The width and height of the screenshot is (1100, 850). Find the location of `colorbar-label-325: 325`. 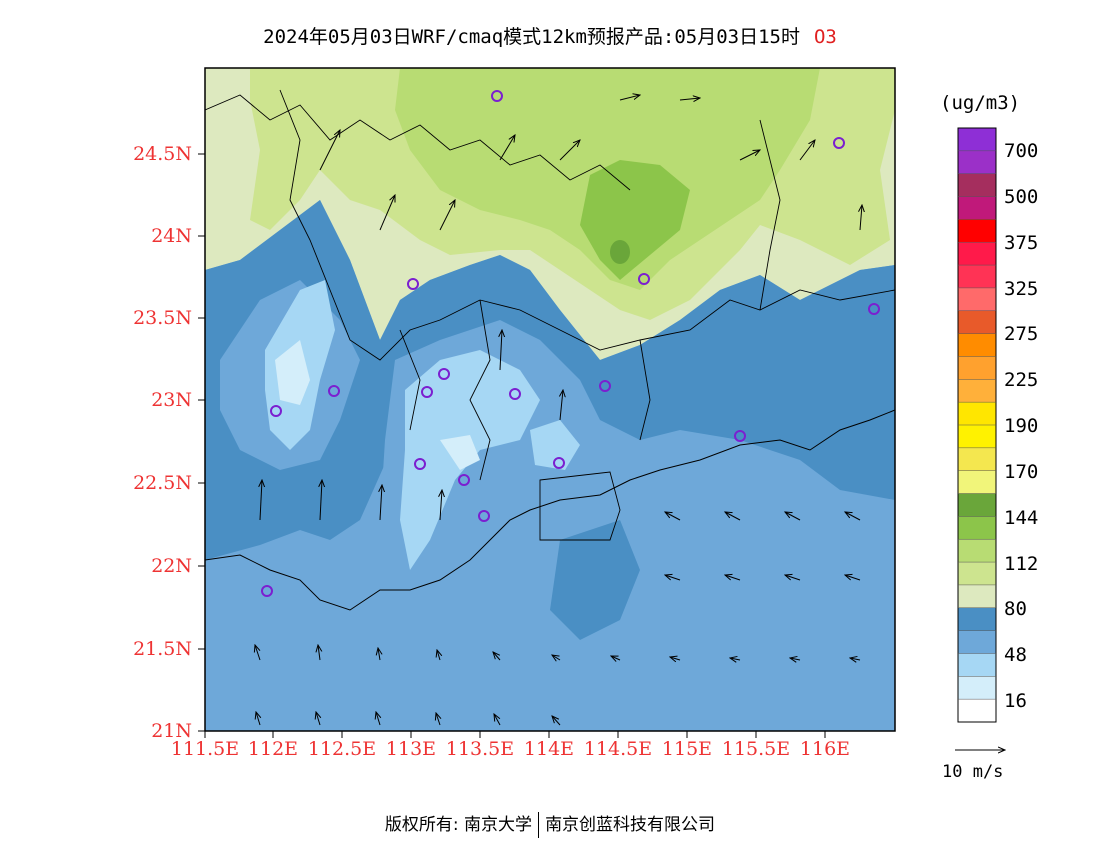

colorbar-label-325: 325 is located at coordinates (1021, 289).